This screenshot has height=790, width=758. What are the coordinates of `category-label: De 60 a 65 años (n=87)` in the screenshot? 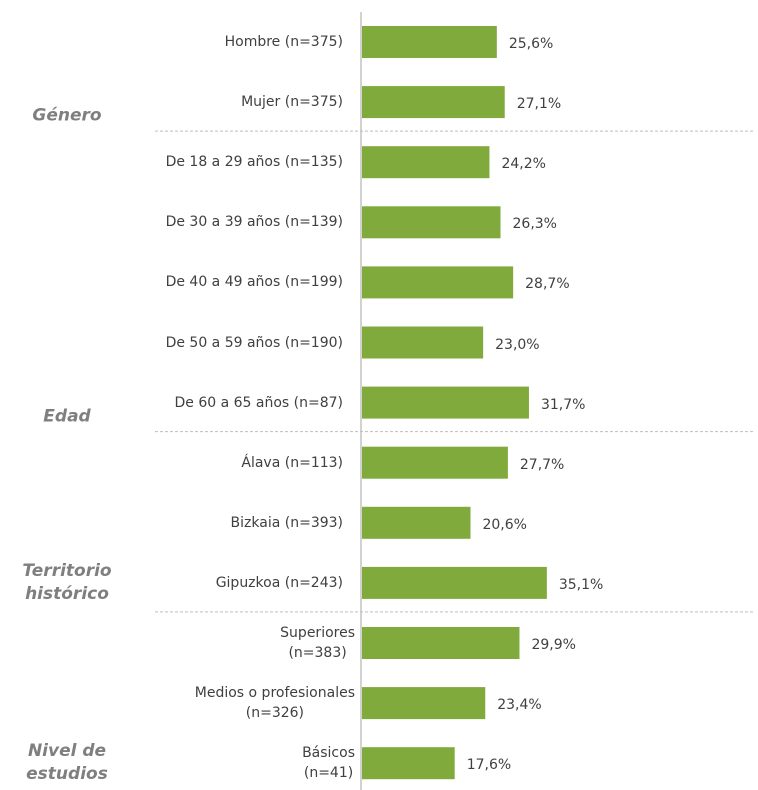 It's located at (258, 402).